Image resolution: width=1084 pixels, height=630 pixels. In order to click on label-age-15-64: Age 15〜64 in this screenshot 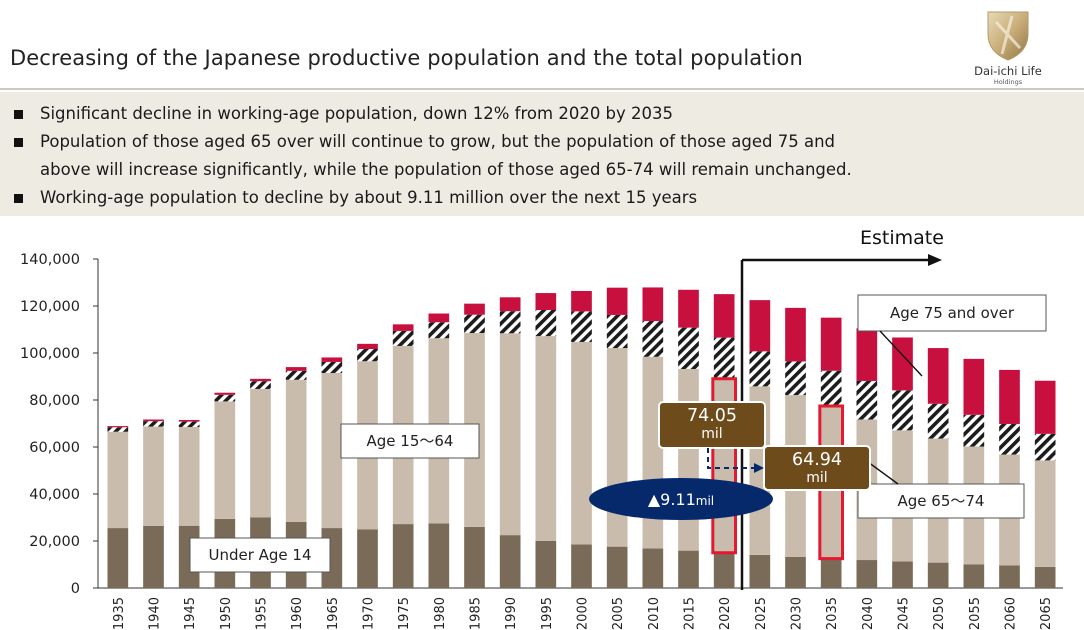, I will do `click(410, 441)`.